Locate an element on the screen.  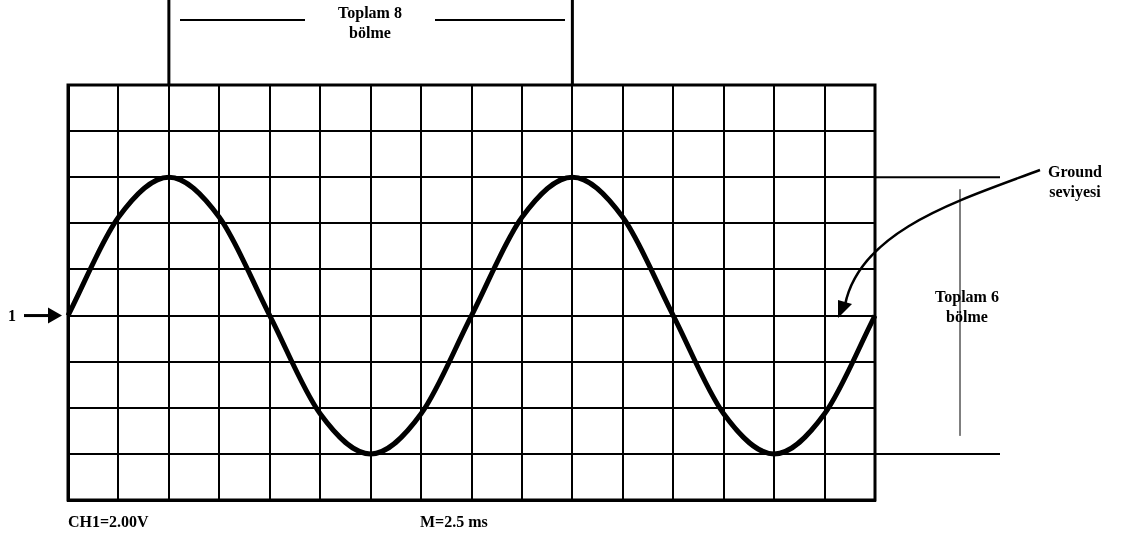
text: M=2.5 ms is located at coordinates (454, 522).